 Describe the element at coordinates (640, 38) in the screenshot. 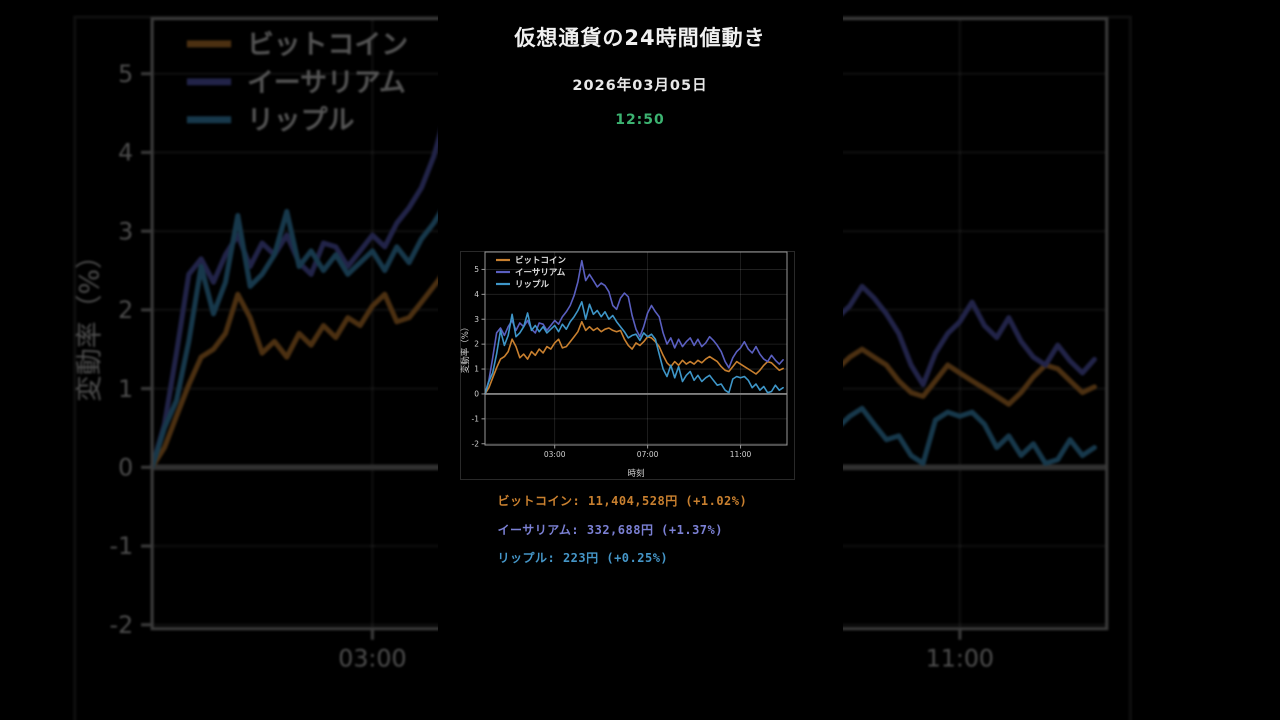

I see `page-title: 仮想通貨の24時間値動き` at that location.